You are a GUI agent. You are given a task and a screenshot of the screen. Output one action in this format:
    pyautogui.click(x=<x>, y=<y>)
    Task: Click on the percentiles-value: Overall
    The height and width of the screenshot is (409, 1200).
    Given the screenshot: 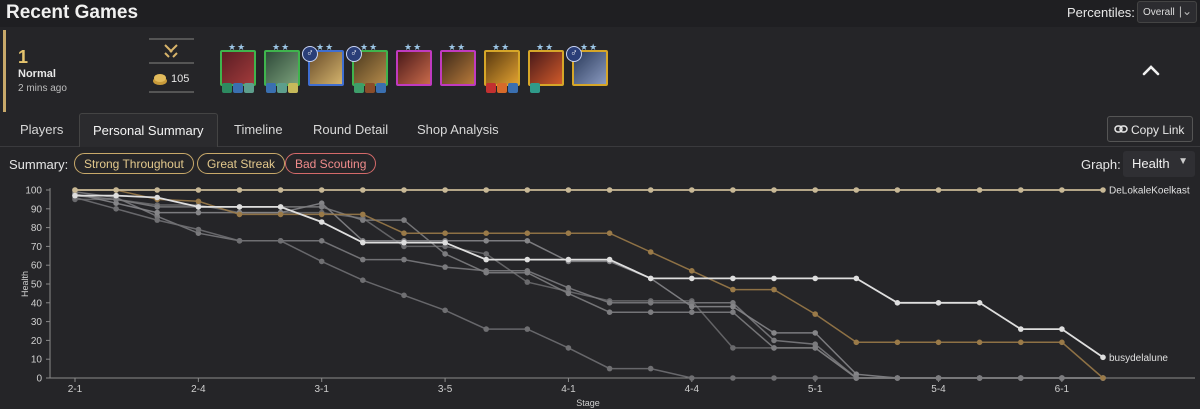 What is the action you would take?
    pyautogui.click(x=1159, y=12)
    